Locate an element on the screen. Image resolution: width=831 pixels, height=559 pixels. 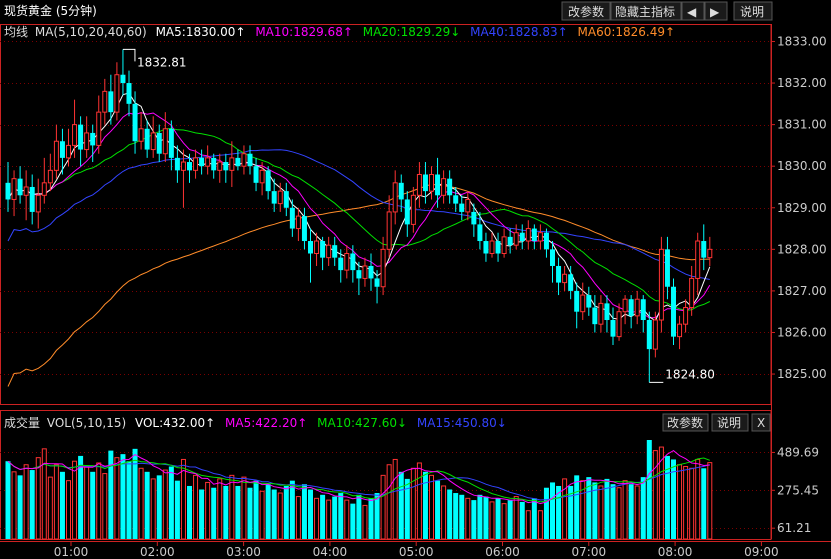
time-tick-label: 08:00 is located at coordinates (675, 552).